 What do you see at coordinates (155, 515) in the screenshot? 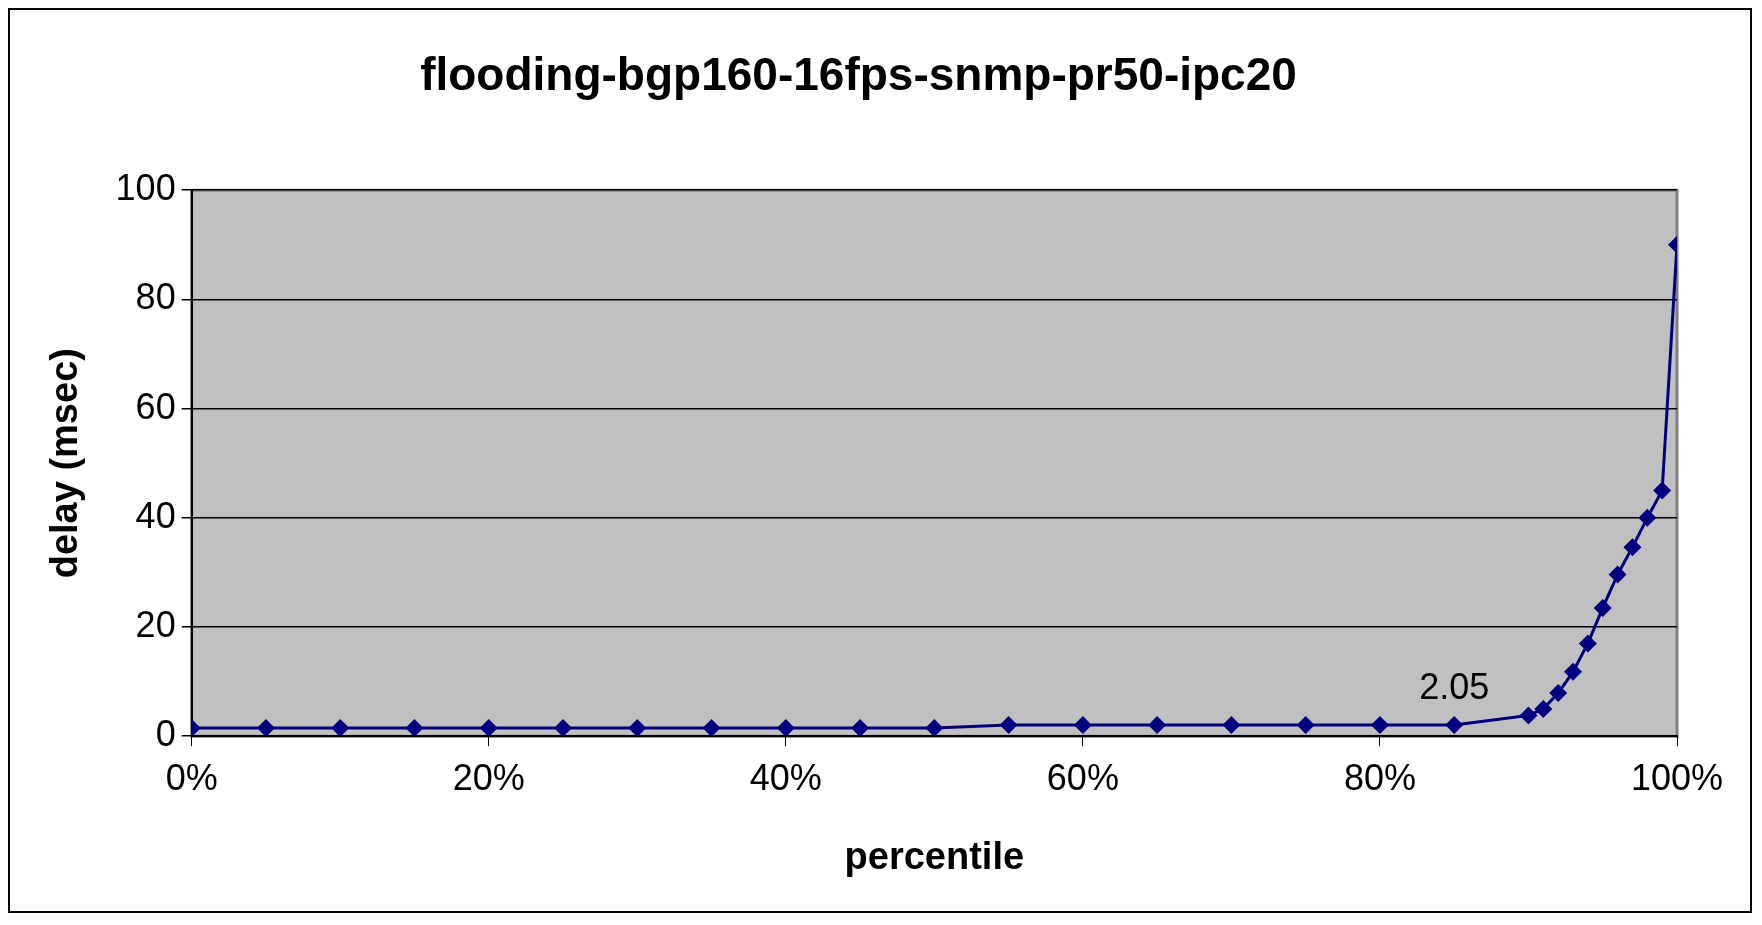
I see `y-tick-label: 40` at bounding box center [155, 515].